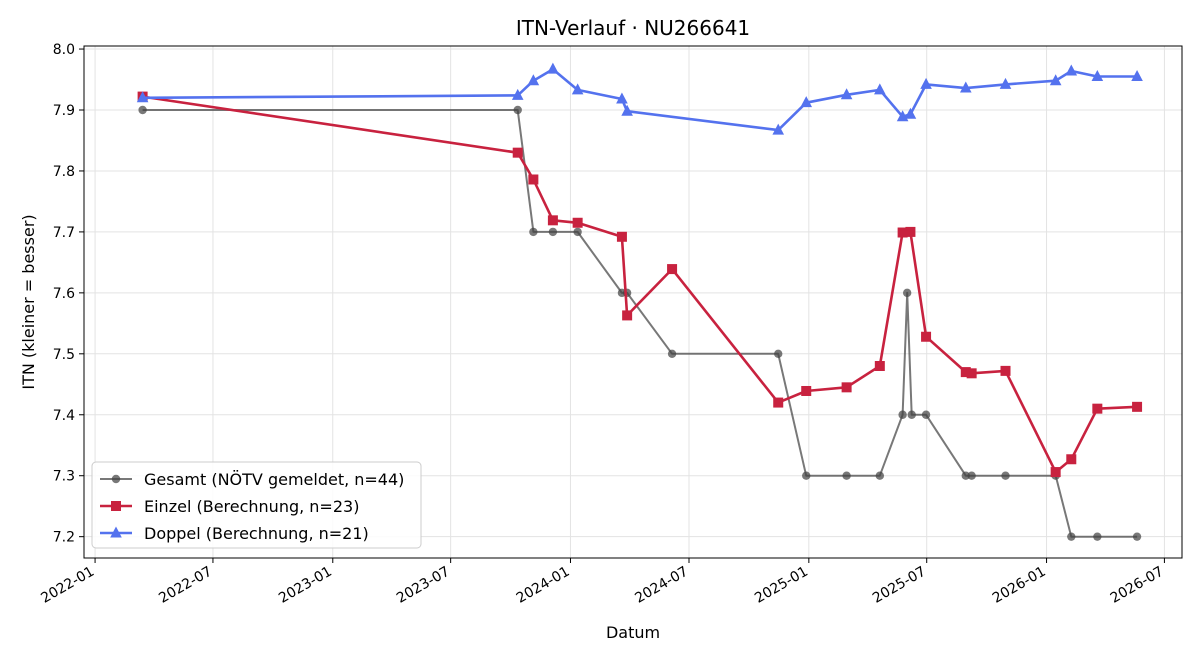 The height and width of the screenshot is (660, 1200). What do you see at coordinates (64, 233) in the screenshot?
I see `y-tick-label: 7.7` at bounding box center [64, 233].